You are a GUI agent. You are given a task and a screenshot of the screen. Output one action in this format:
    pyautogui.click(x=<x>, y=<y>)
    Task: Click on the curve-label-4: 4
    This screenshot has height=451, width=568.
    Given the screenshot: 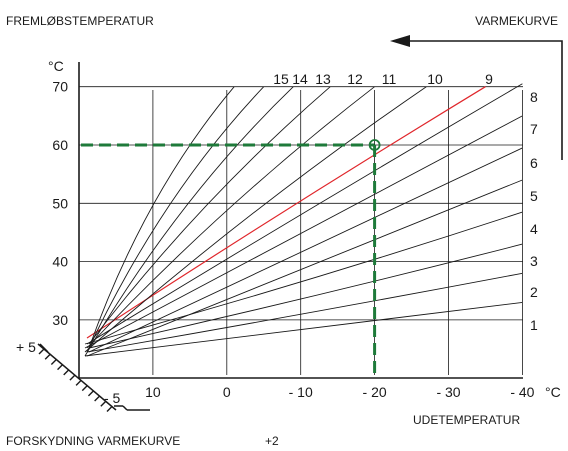 What is the action you would take?
    pyautogui.click(x=534, y=229)
    